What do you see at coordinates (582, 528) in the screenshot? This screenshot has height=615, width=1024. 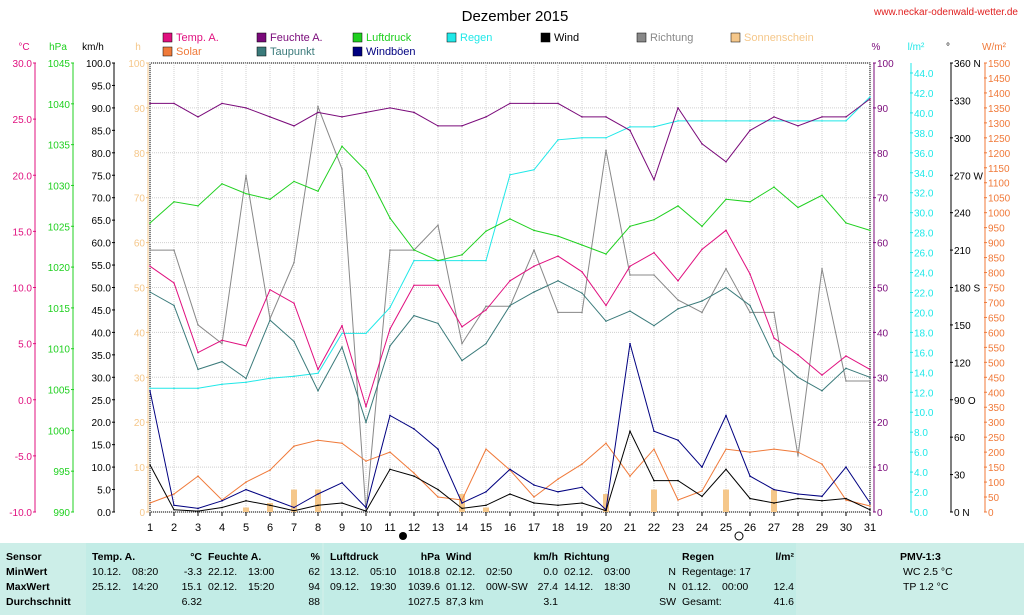 I see `x-tick-label: 19` at bounding box center [582, 528].